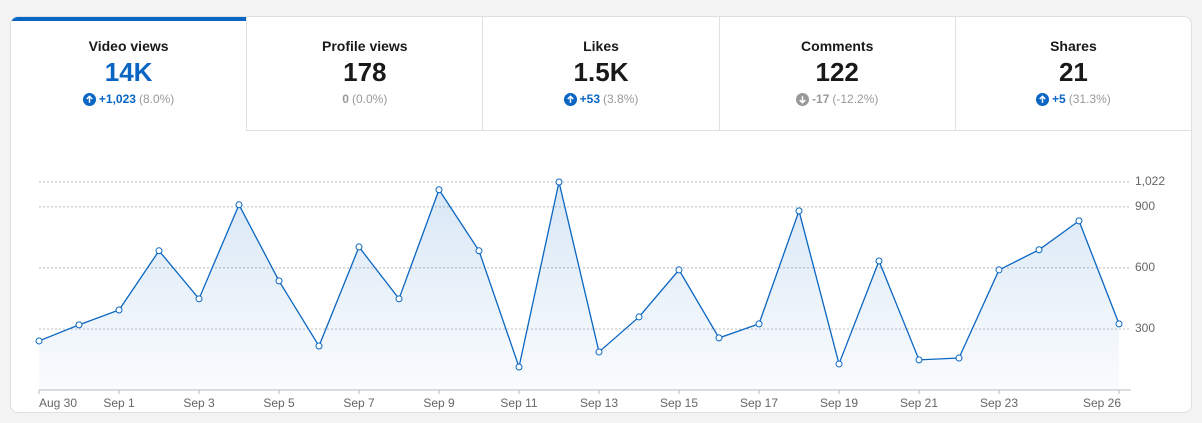 The width and height of the screenshot is (1202, 423). I want to click on change-value: +1,023, so click(117, 99).